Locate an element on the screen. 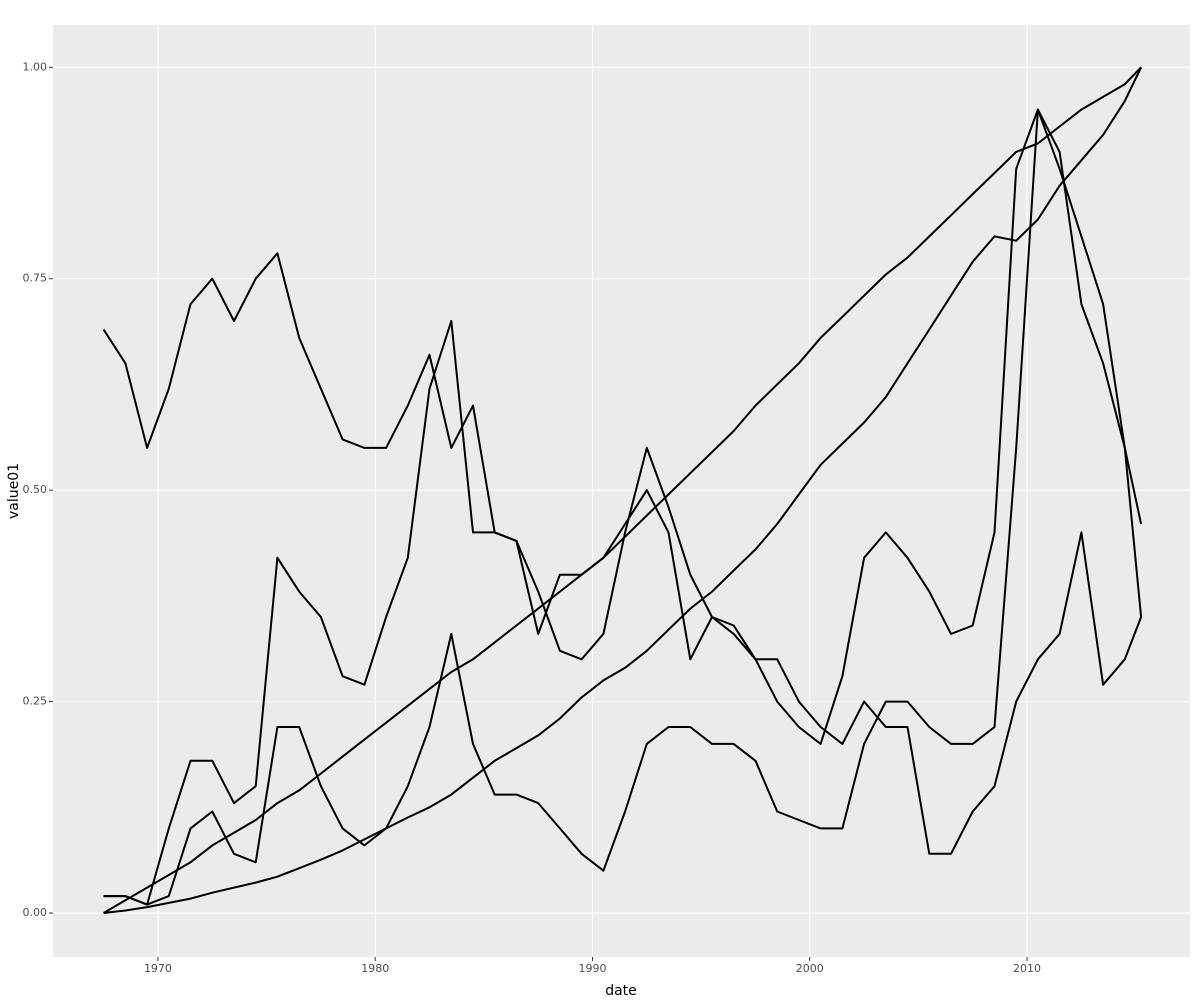 This screenshot has width=1200, height=1004. x-axis-title: date is located at coordinates (621, 991).